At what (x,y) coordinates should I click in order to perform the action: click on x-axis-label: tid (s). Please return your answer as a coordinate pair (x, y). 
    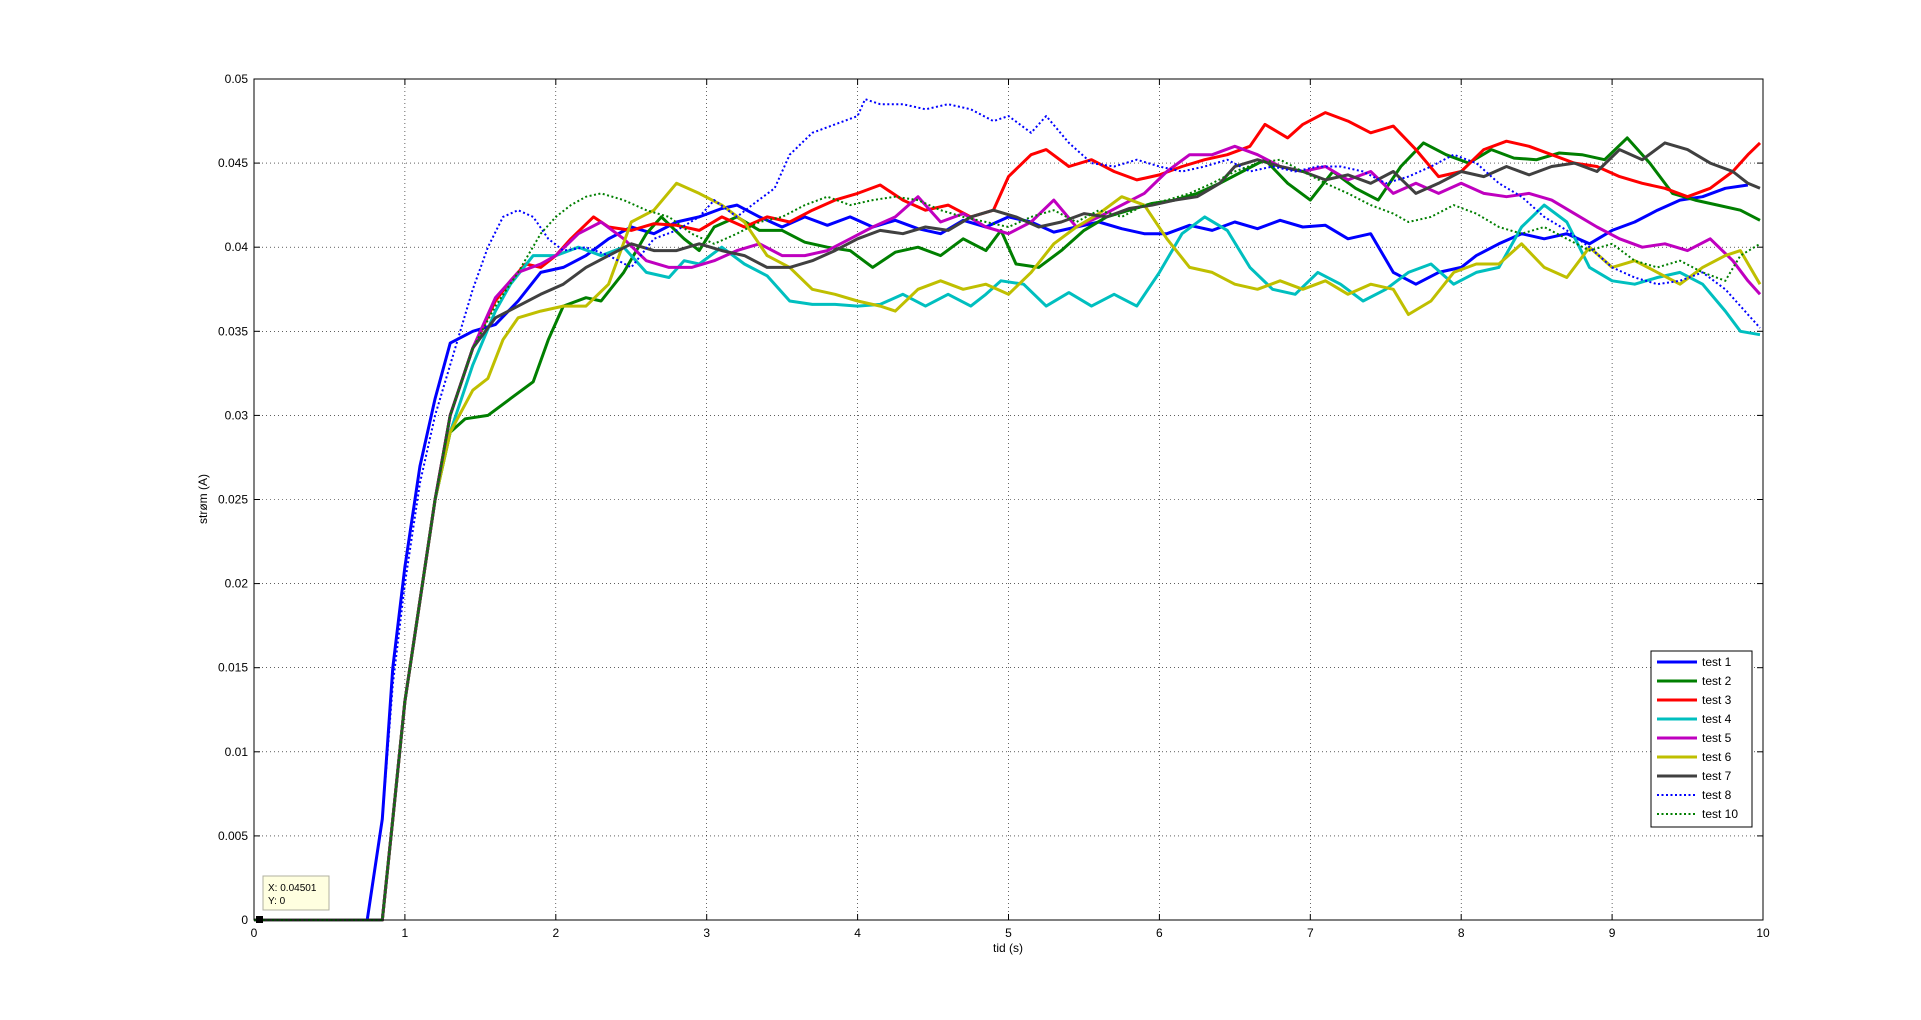
    Looking at the image, I should click on (1008, 948).